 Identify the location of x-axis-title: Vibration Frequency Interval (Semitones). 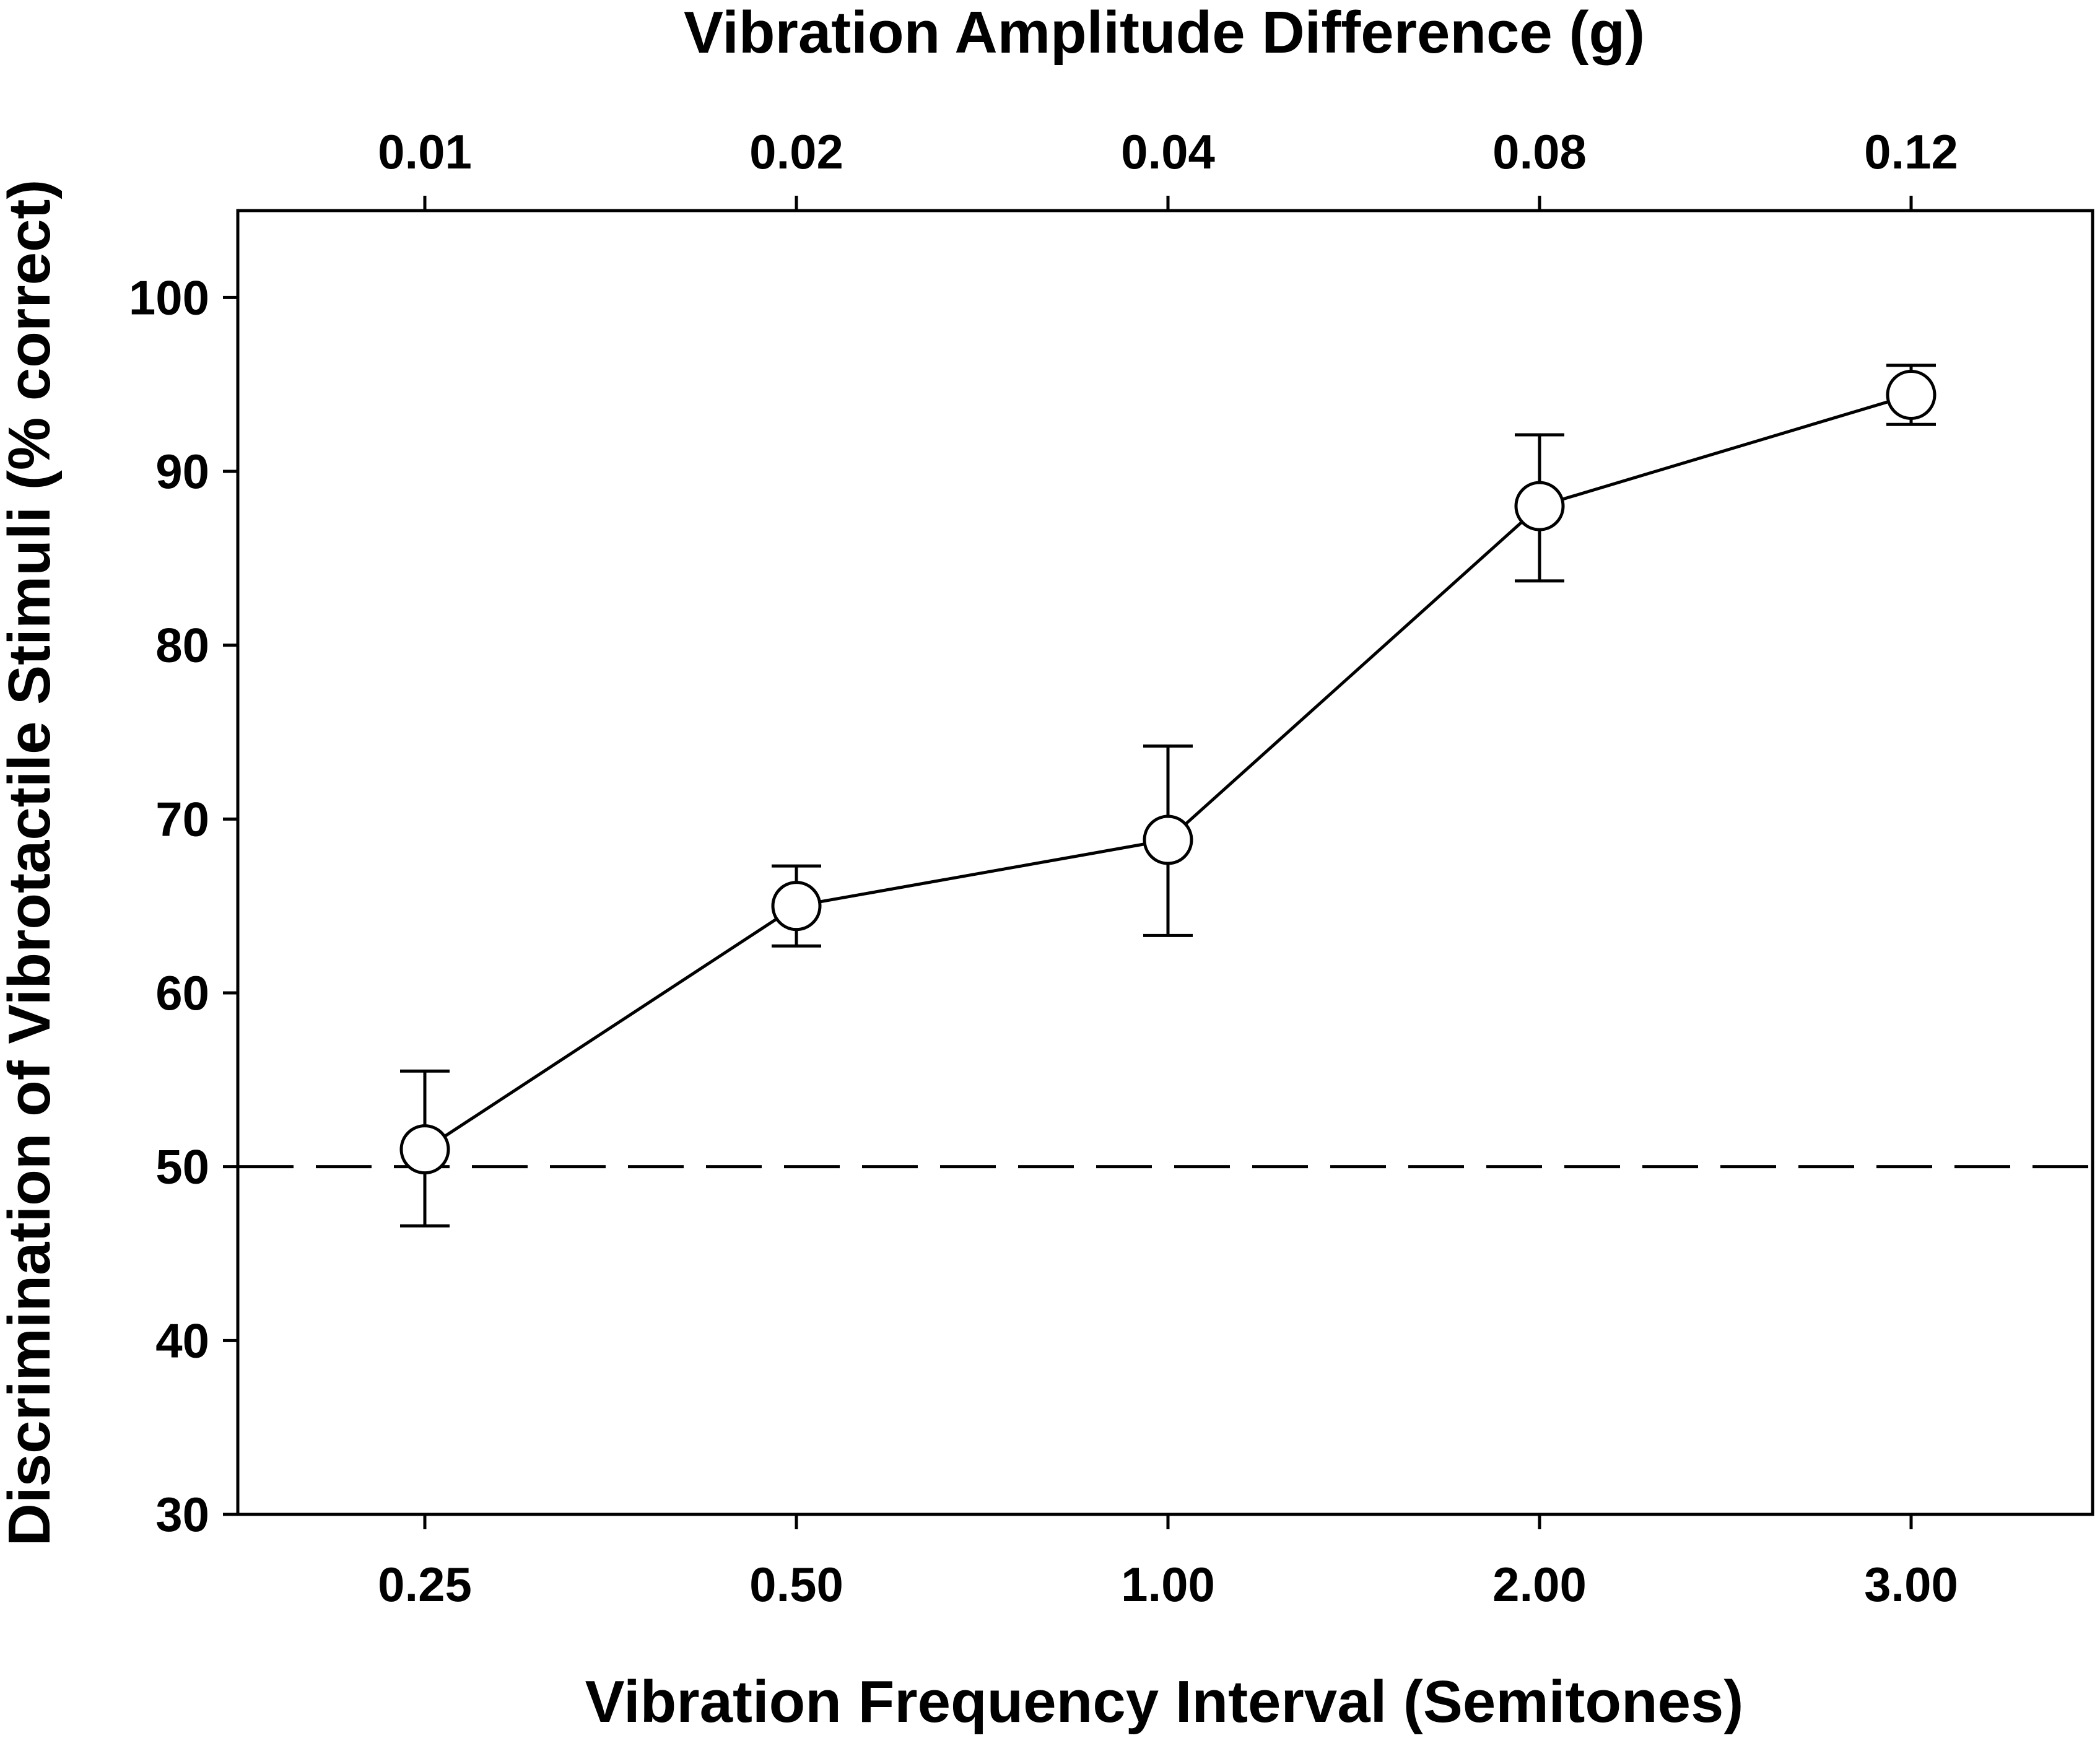
(1164, 1702).